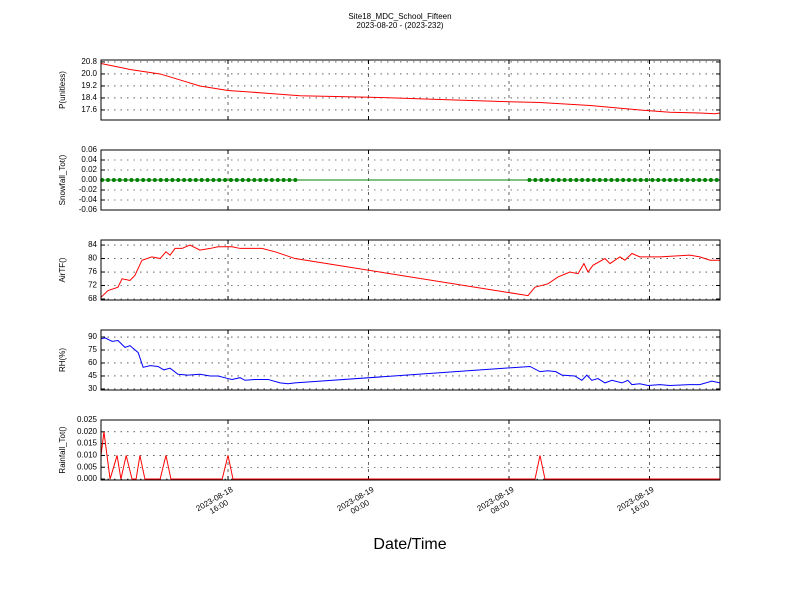 Image resolution: width=800 pixels, height=600 pixels. I want to click on y-tick-label: 84, so click(92, 244).